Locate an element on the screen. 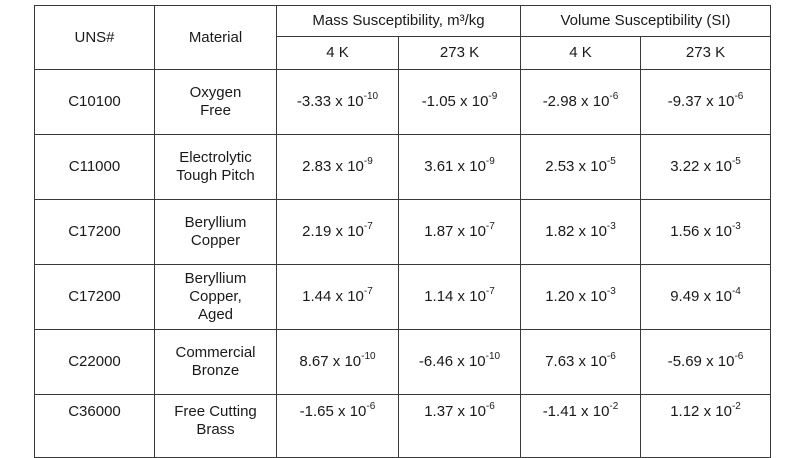 This screenshot has height=458, width=800. value-mantissa: 1.14 is located at coordinates (439, 296).